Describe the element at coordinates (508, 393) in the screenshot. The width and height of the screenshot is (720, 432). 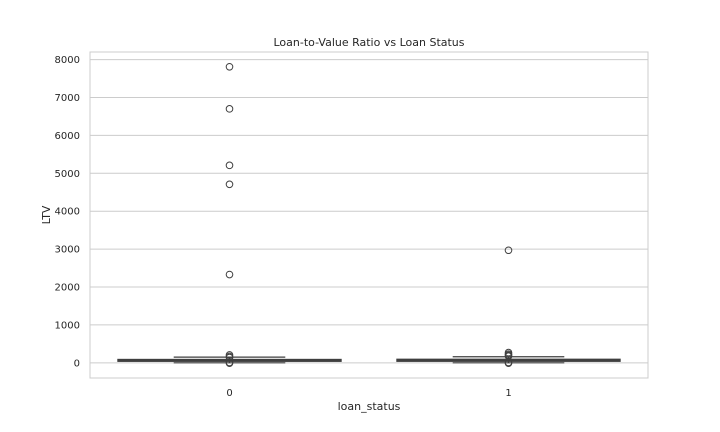
I see `x-tick-label: 1` at that location.